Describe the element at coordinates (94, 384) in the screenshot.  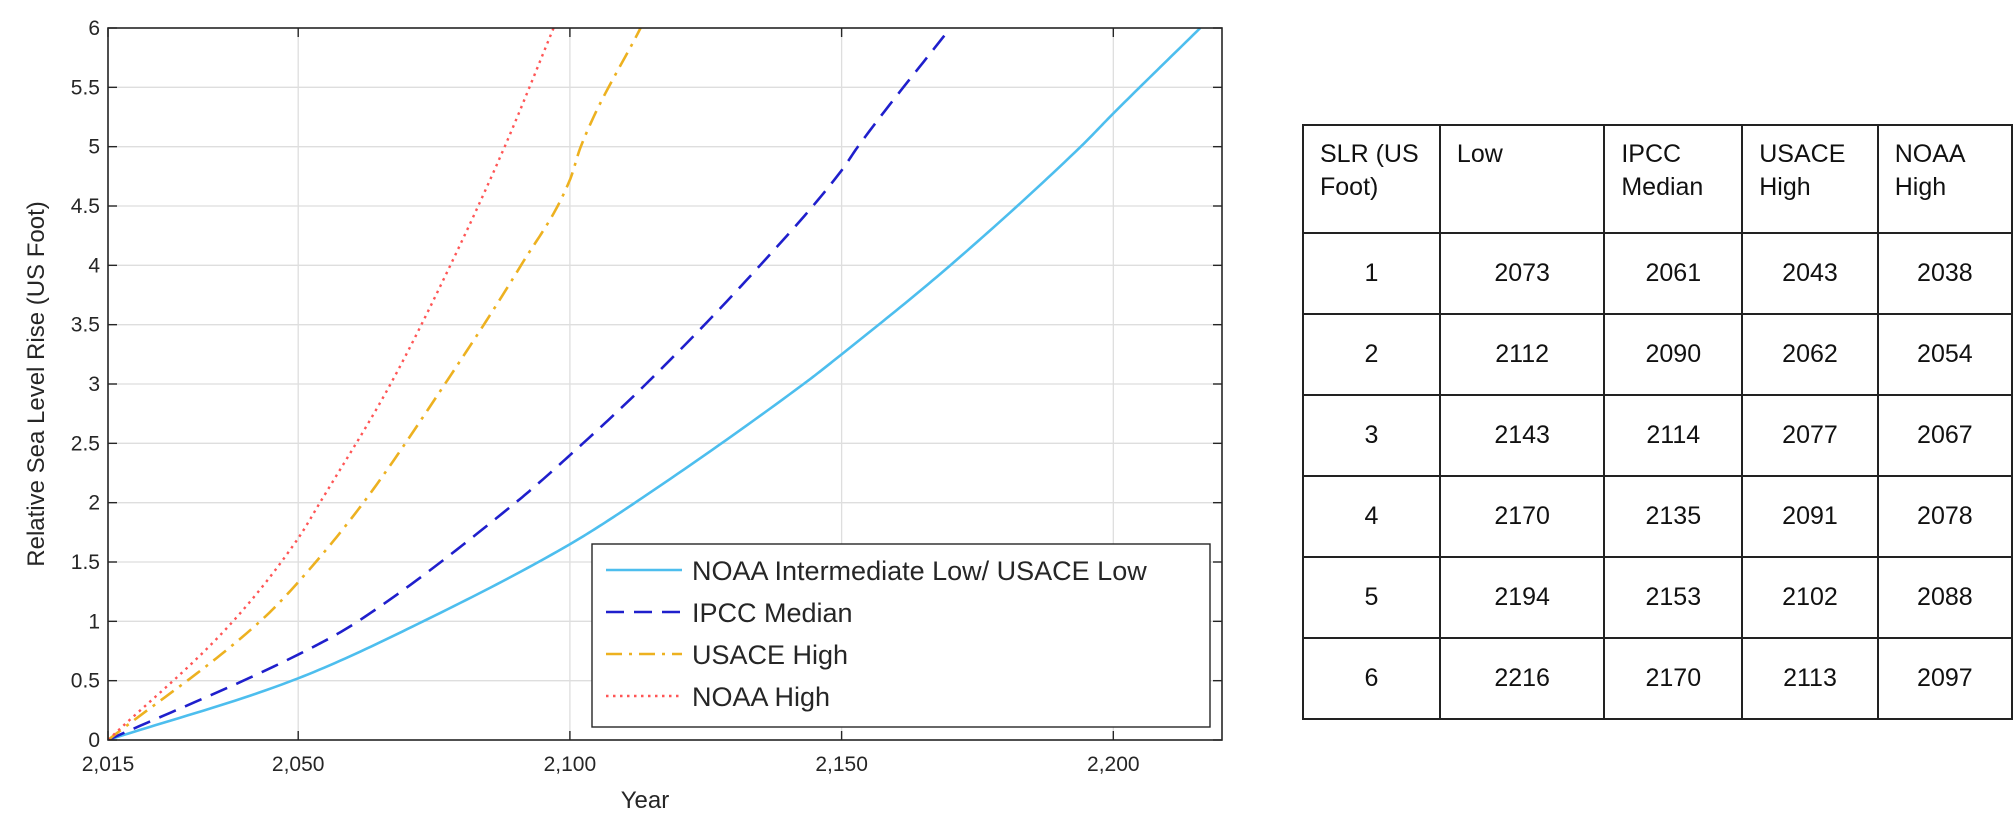
I see `y-tick-label: 3` at that location.